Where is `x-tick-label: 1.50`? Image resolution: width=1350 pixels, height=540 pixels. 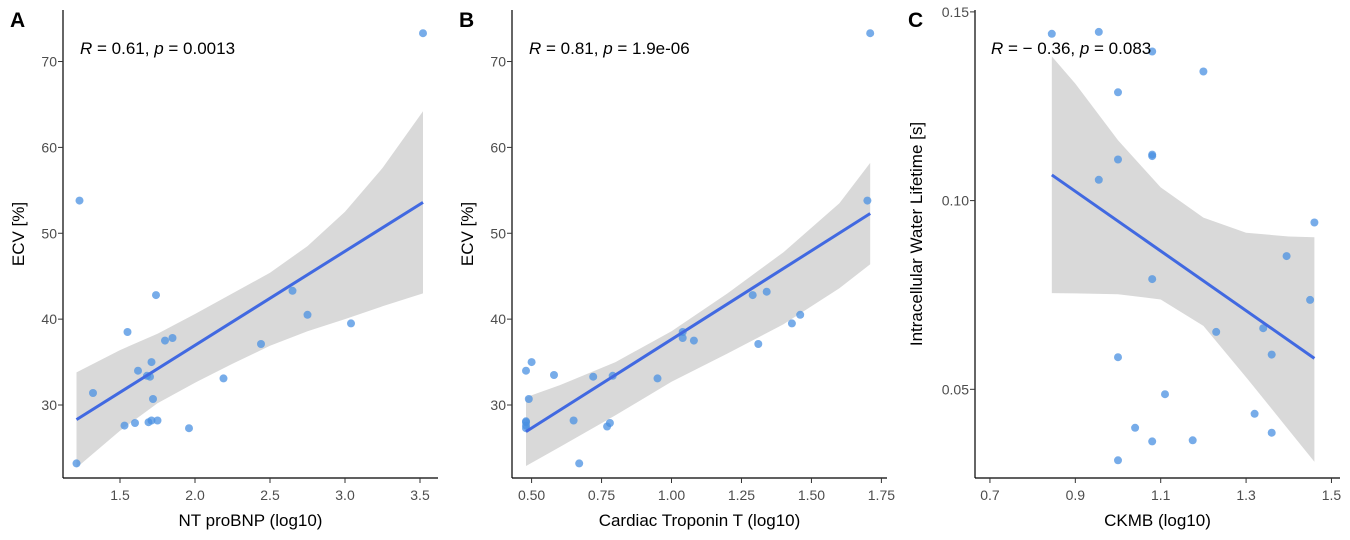 x-tick-label: 1.50 is located at coordinates (811, 495).